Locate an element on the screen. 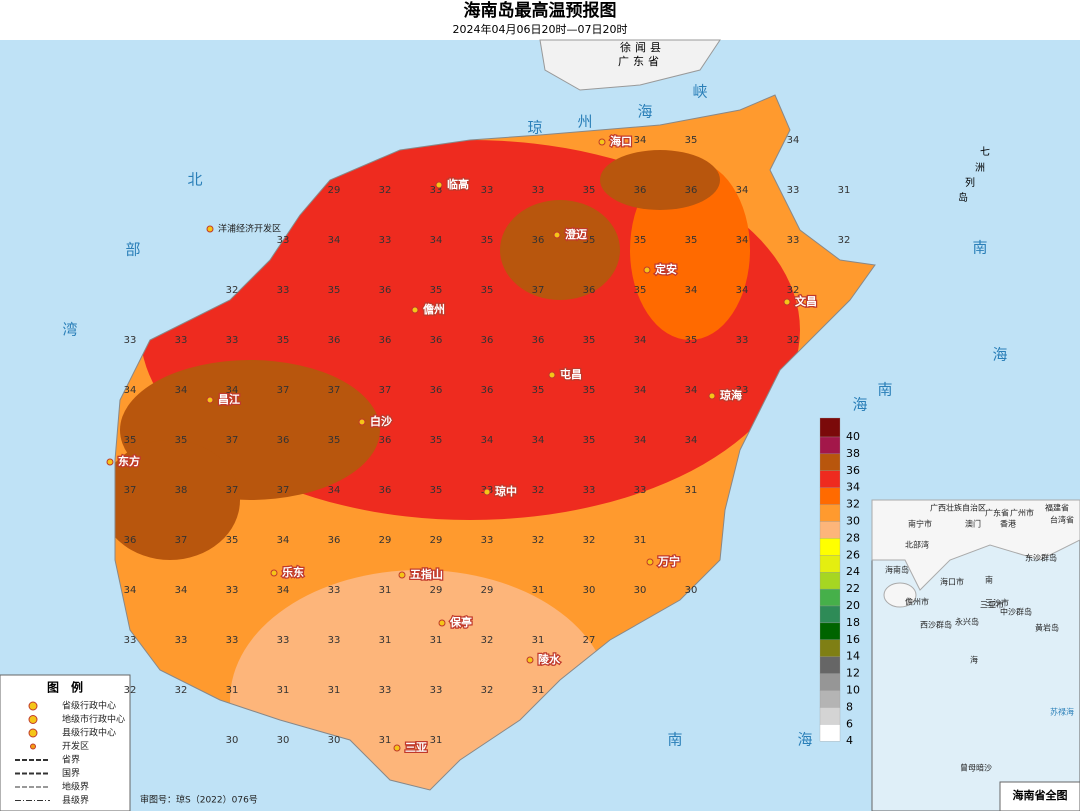 The width and height of the screenshot is (1080, 811). city-label: 白沙 is located at coordinates (381, 421).